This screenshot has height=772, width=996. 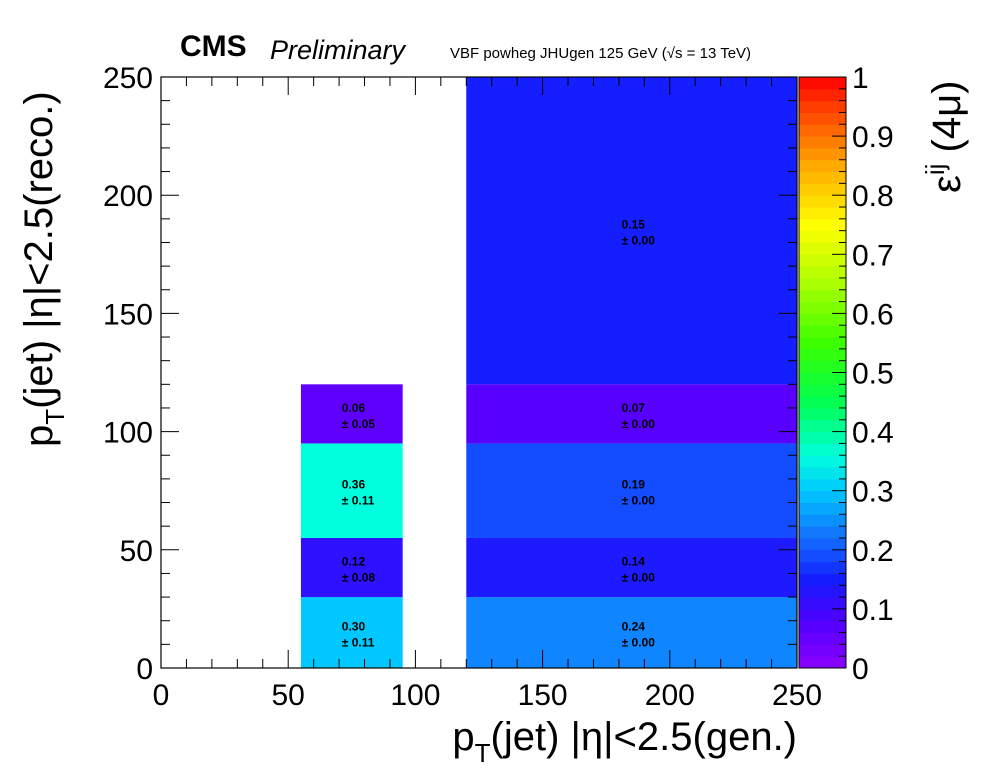 What do you see at coordinates (797, 695) in the screenshot?
I see `x-tick-label: 250` at bounding box center [797, 695].